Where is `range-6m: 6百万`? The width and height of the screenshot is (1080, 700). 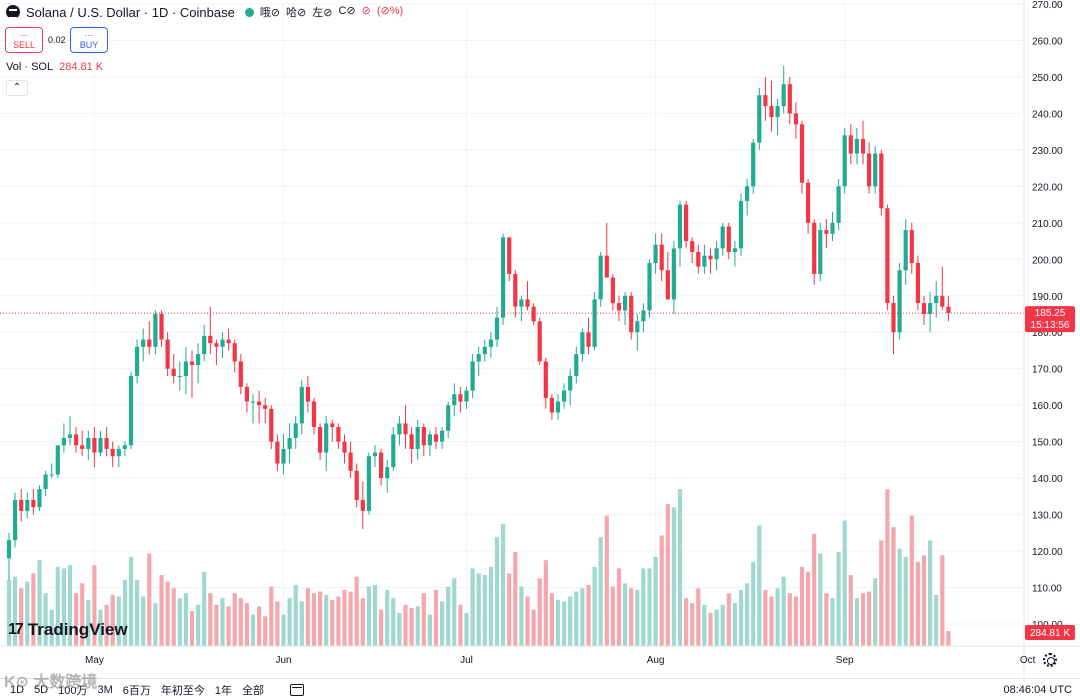
range-6m: 6百万 is located at coordinates (136, 690).